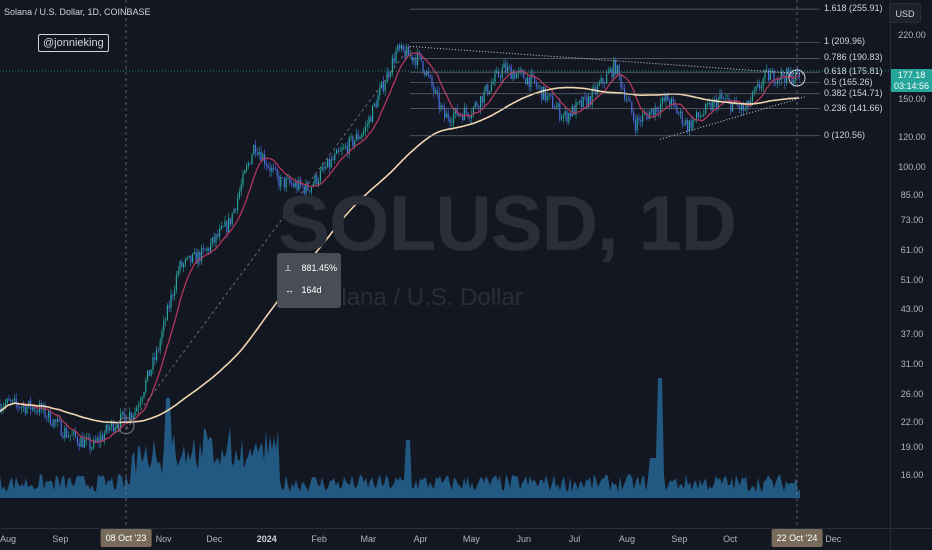  What do you see at coordinates (507, 223) in the screenshot?
I see `watermark-ticker: SOLUSD, 1D` at bounding box center [507, 223].